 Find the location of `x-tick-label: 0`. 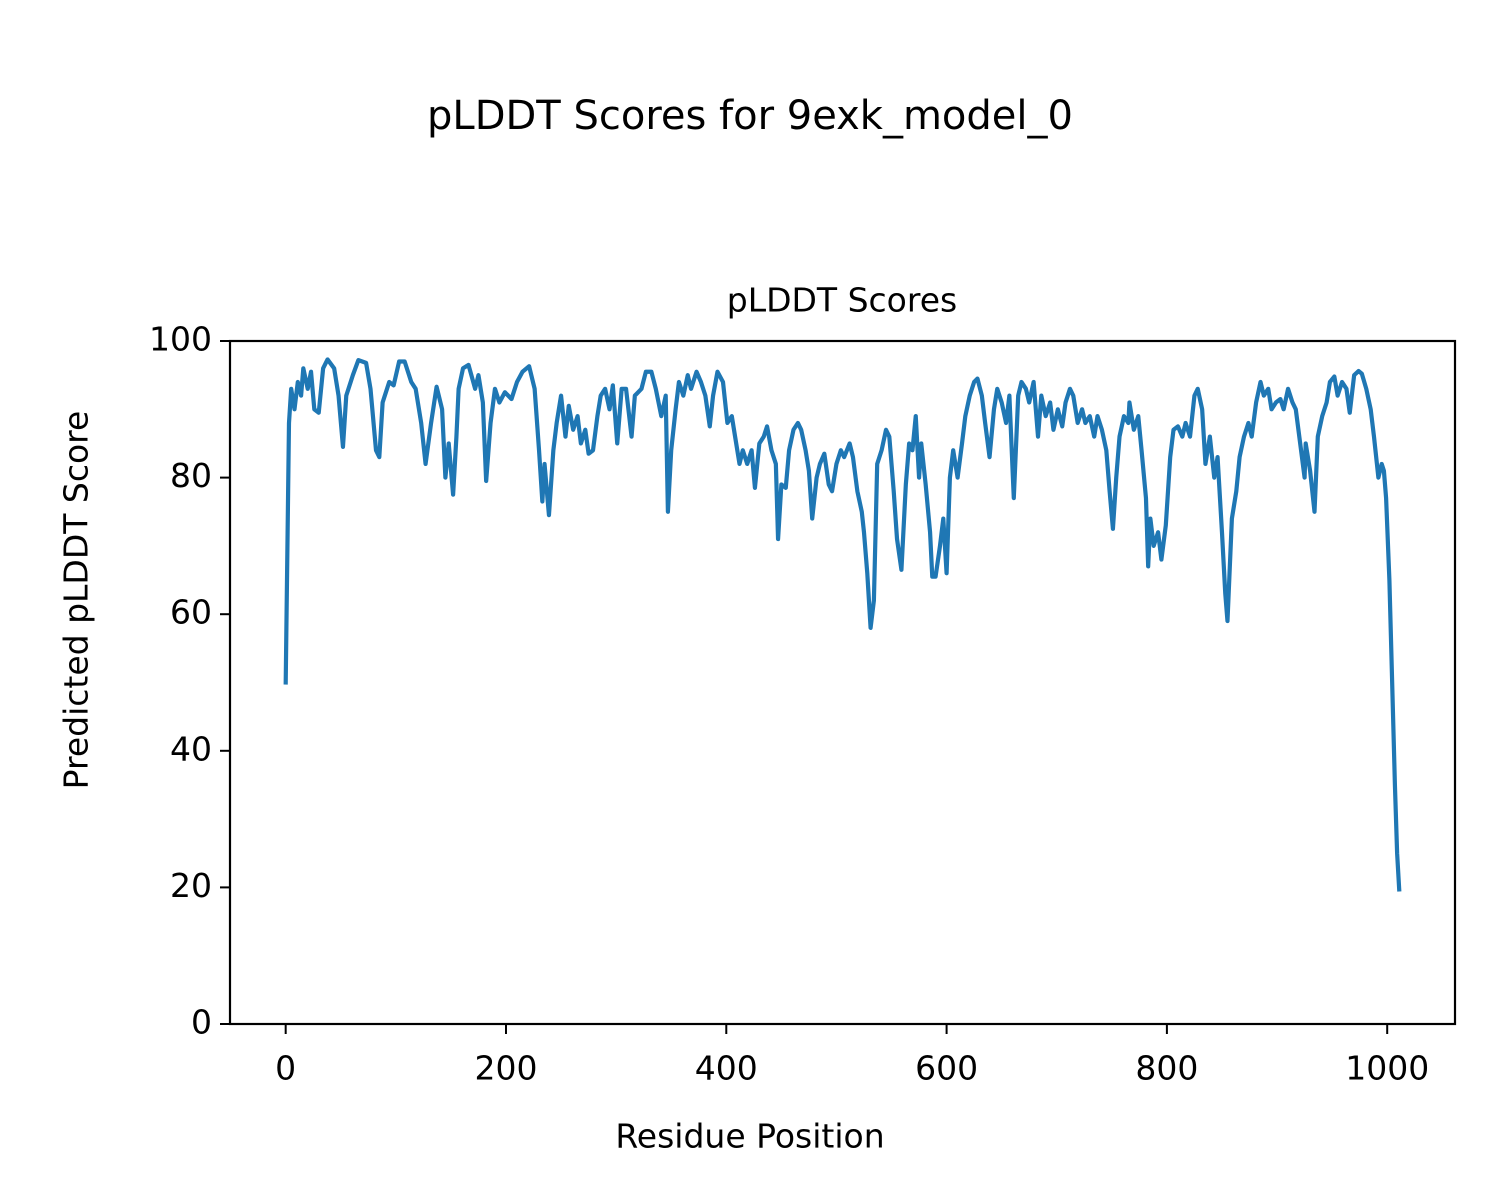

x-tick-label: 0 is located at coordinates (285, 1068).